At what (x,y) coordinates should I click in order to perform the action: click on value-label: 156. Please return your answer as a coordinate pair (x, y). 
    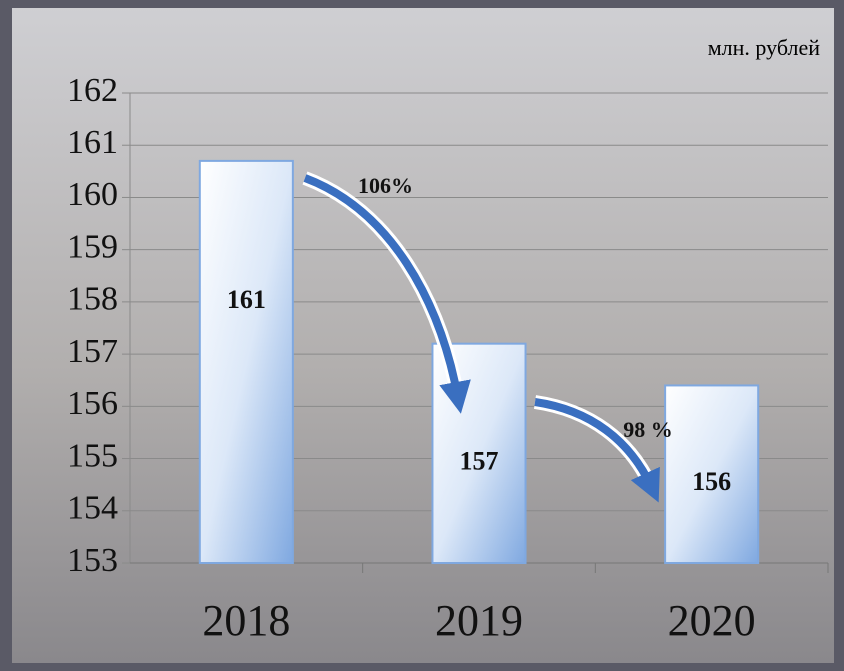
    Looking at the image, I should click on (711, 481).